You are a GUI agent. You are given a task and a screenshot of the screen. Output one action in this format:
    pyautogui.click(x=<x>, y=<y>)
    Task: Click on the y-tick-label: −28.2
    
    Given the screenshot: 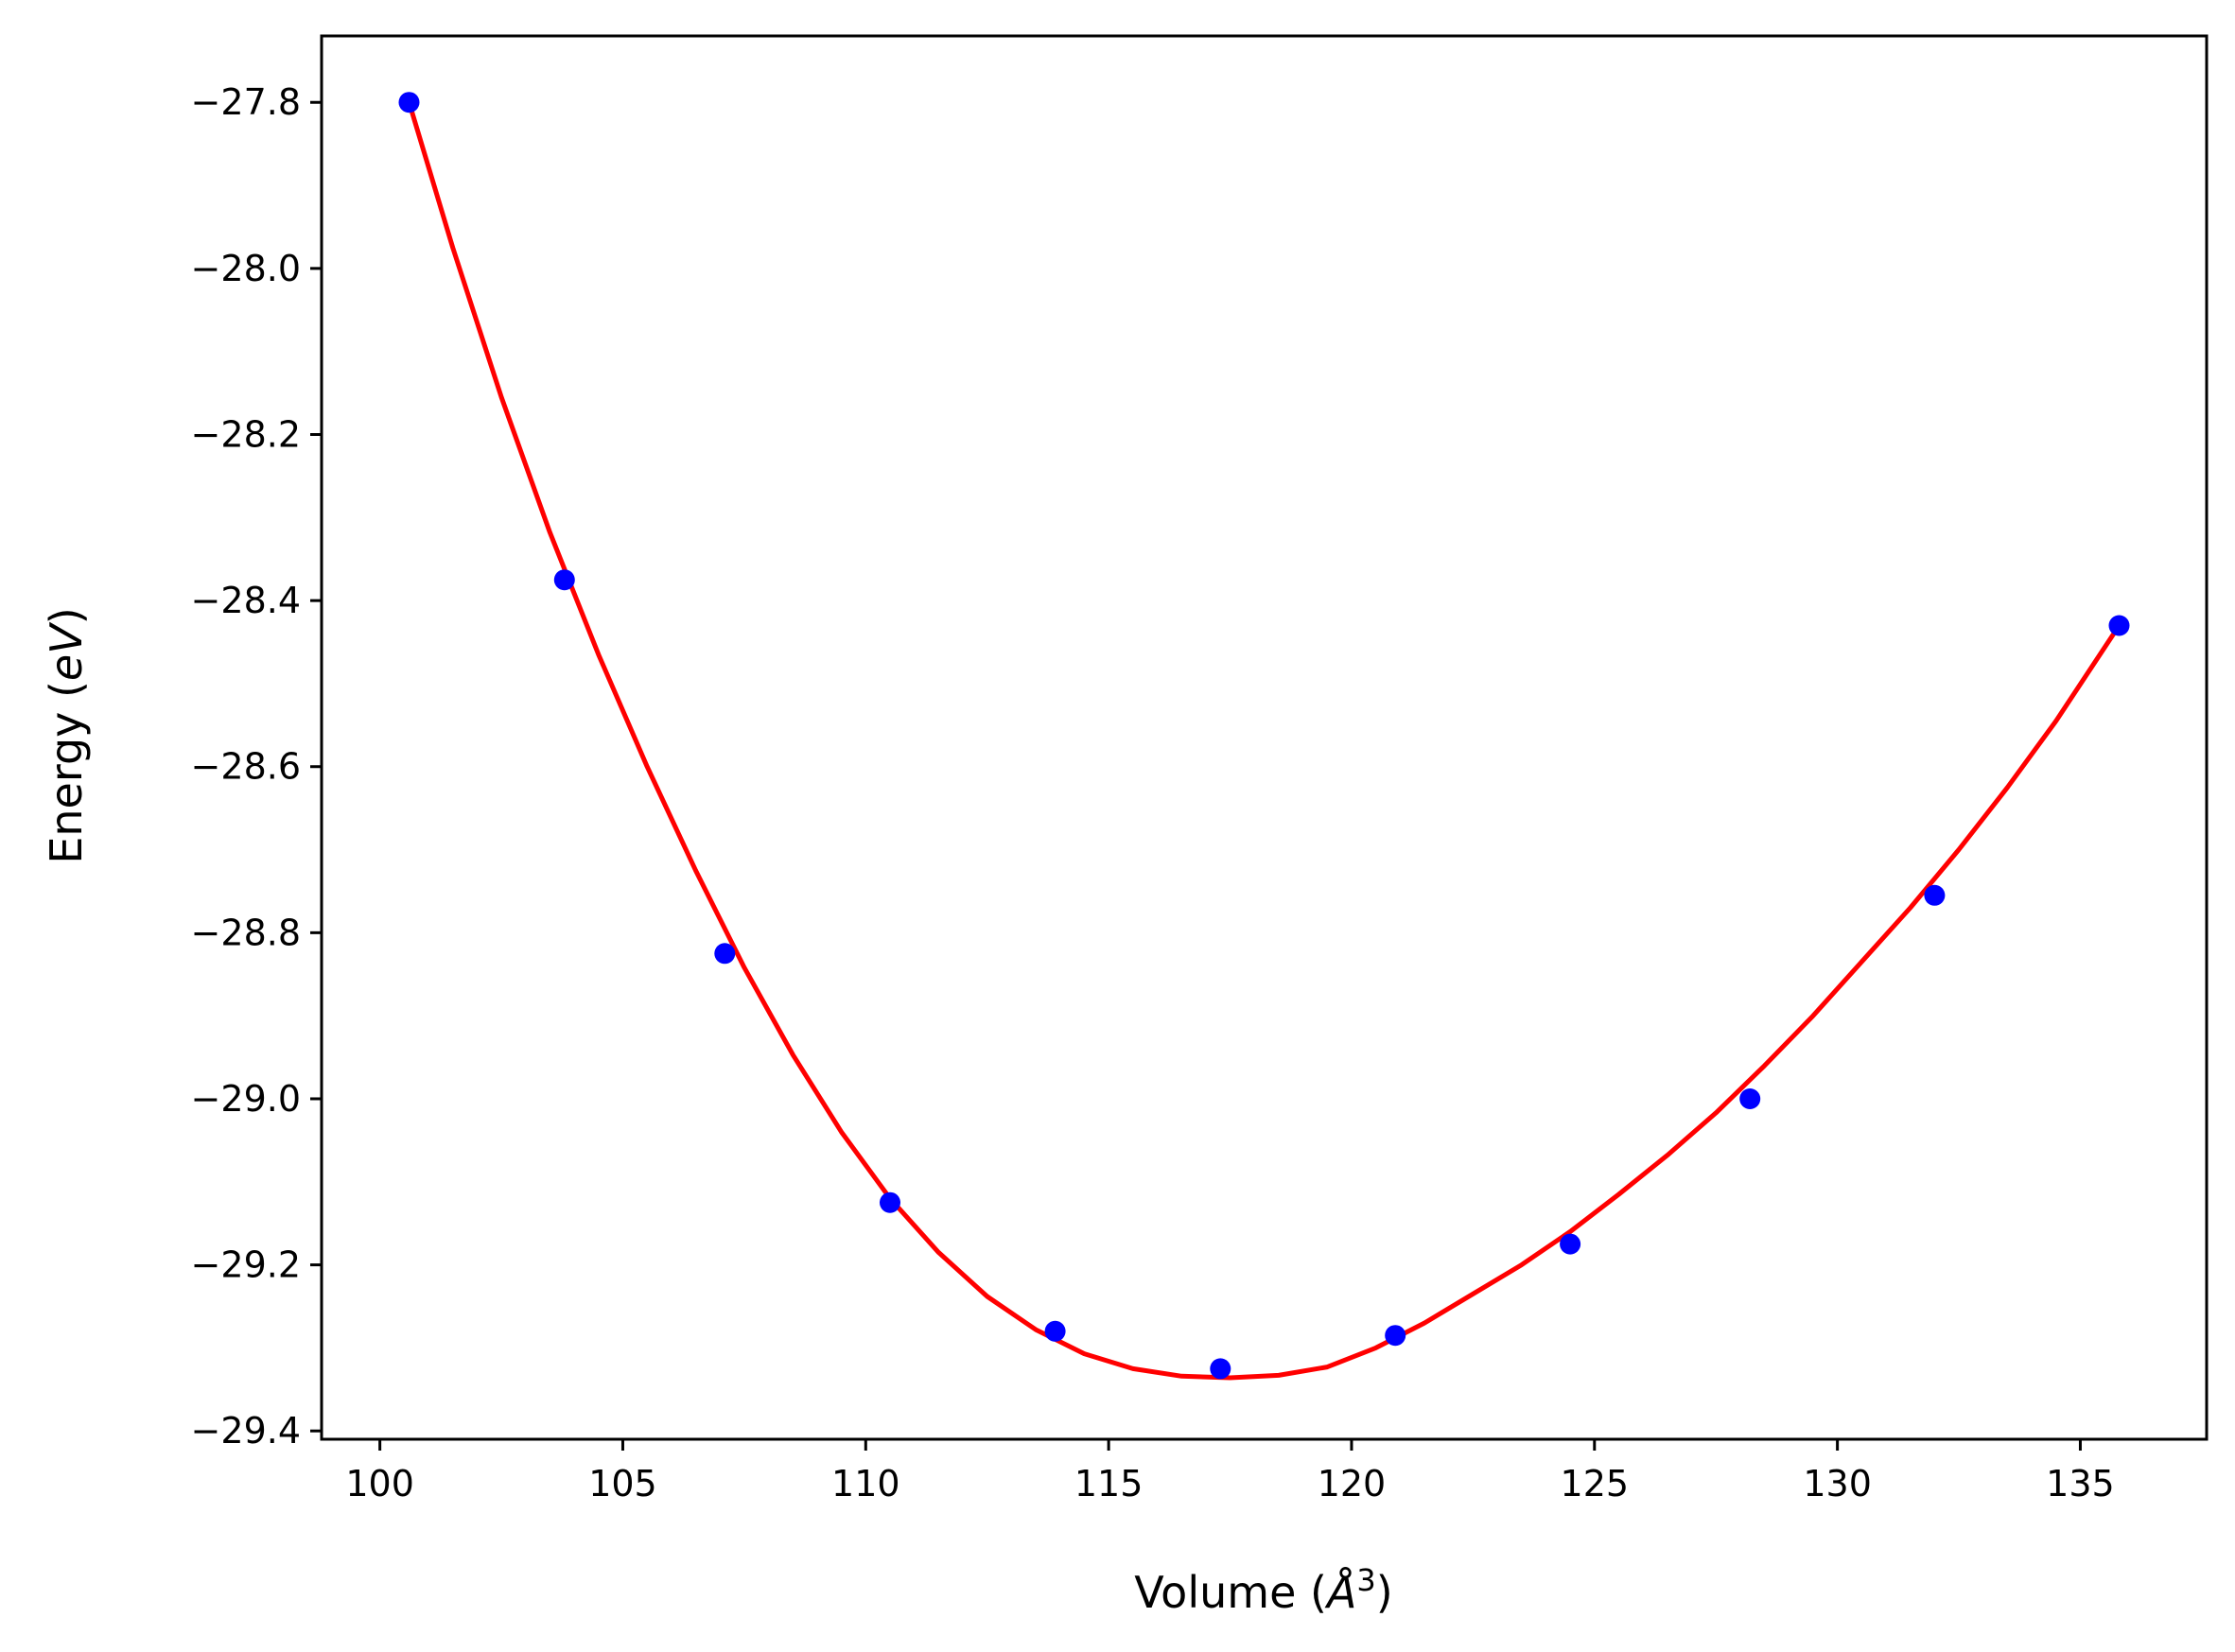 What is the action you would take?
    pyautogui.click(x=246, y=434)
    